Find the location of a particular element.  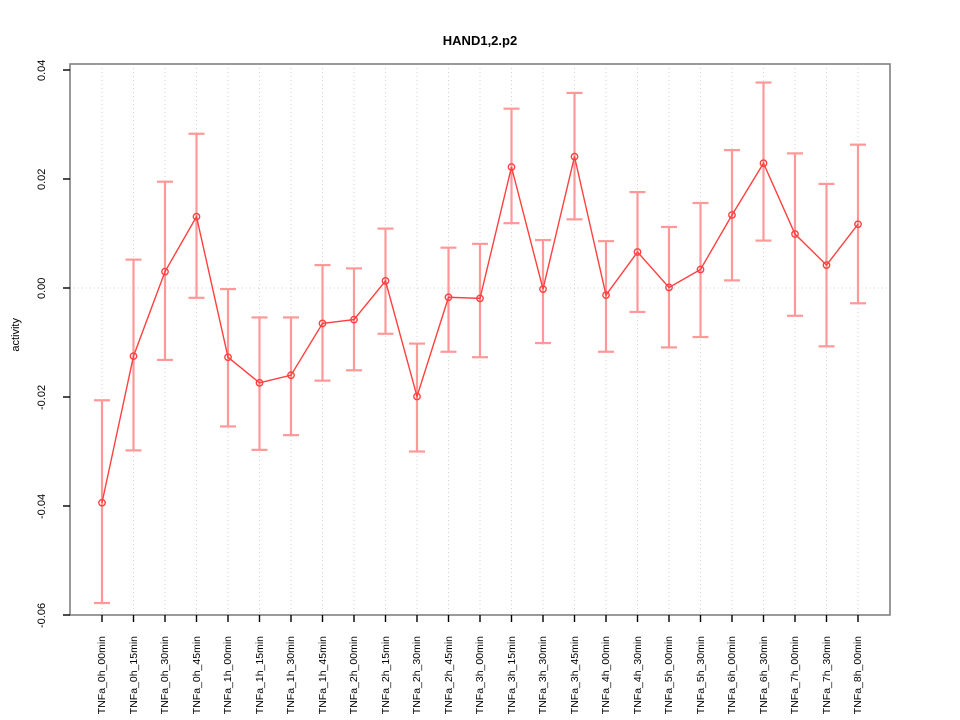

x-tick-label: TNFa_5h_00min is located at coordinates (669, 675).